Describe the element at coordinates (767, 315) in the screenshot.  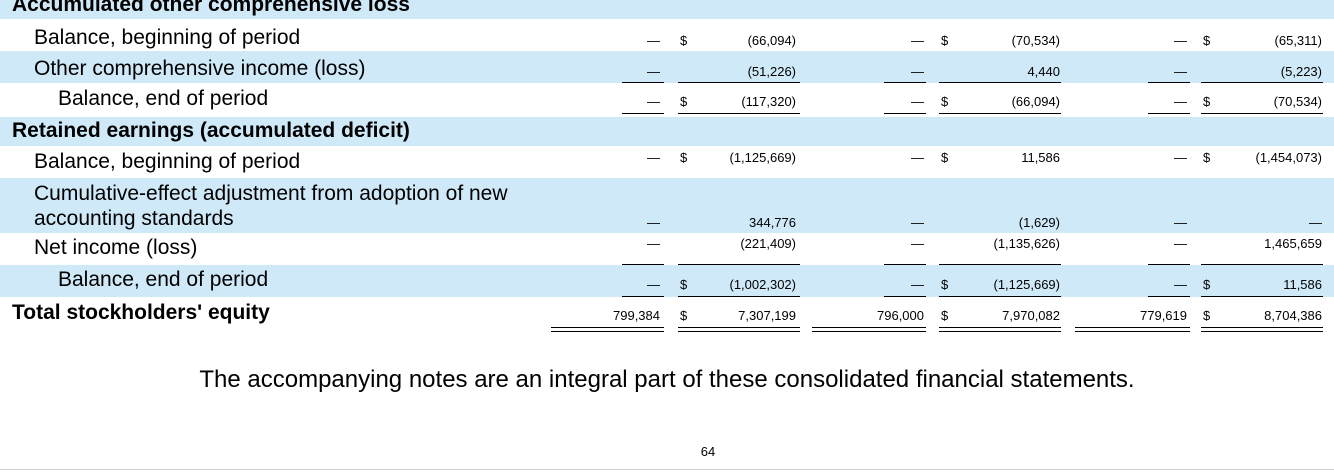
I see `cell-amount: 7,307,199` at that location.